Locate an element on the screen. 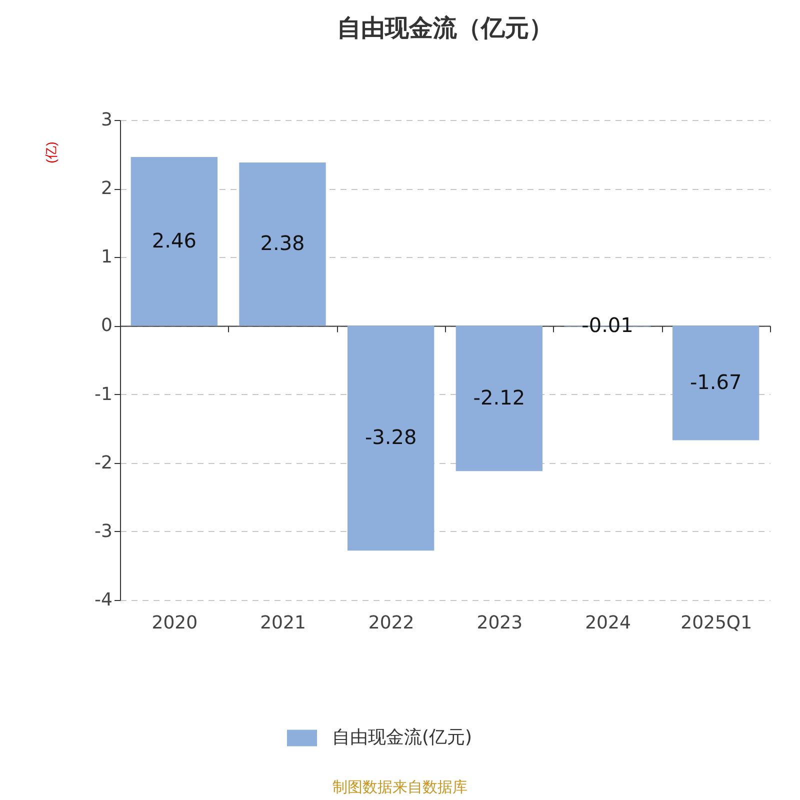 Image resolution: width=800 pixels, height=800 pixels. data-label: 2.38 is located at coordinates (282, 243).